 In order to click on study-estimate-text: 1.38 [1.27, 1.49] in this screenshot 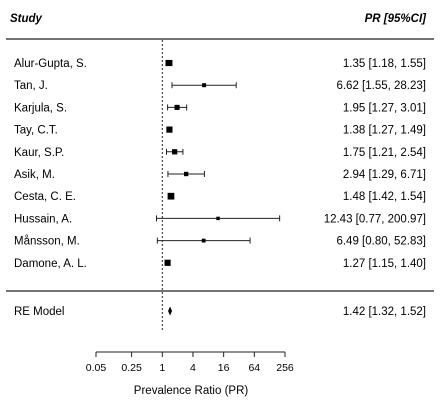, I will do `click(384, 131)`.